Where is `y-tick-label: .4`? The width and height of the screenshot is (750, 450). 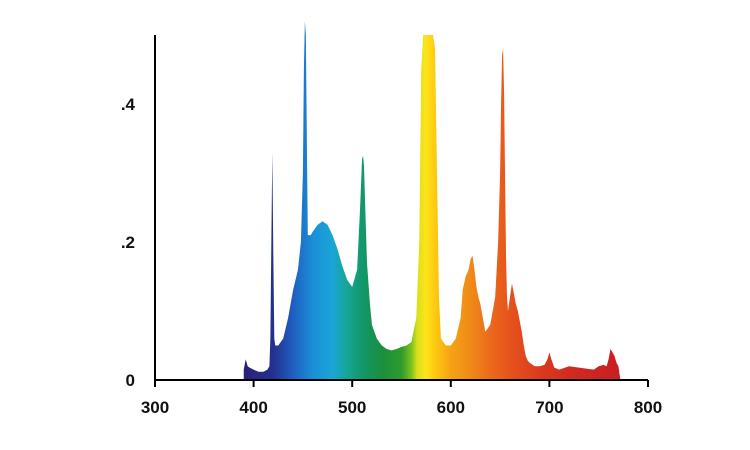 y-tick-label: .4 is located at coordinates (128, 104).